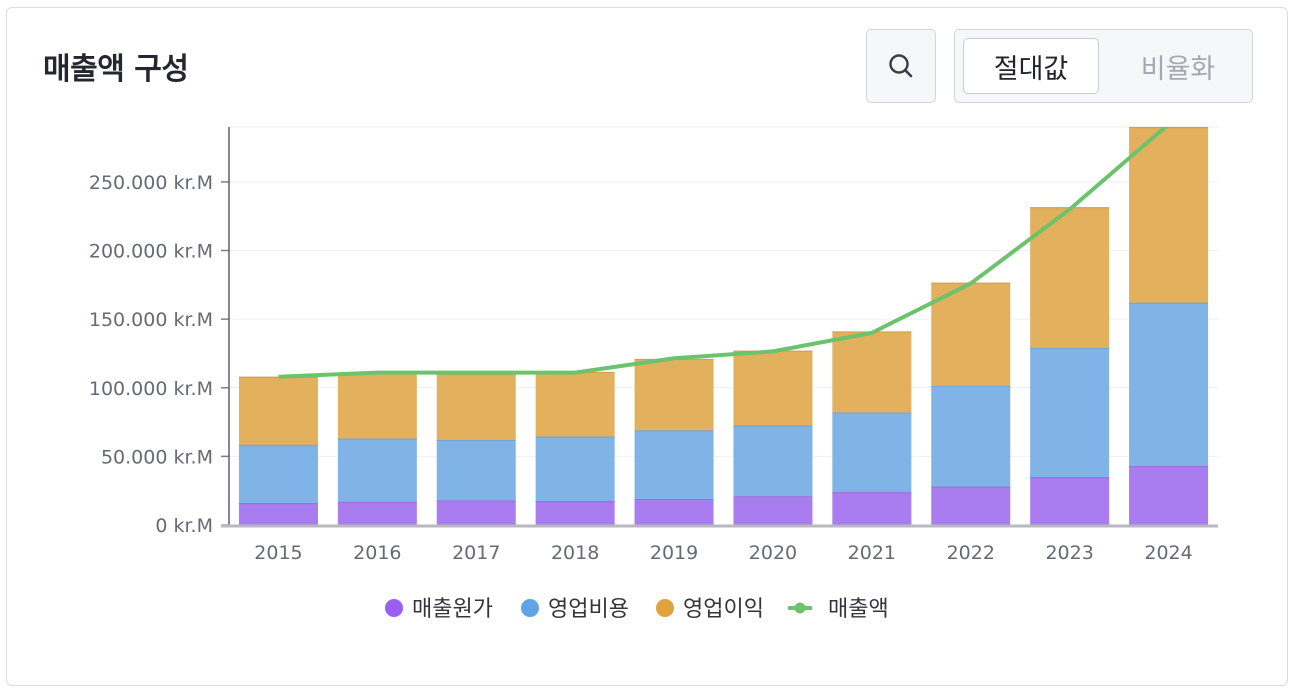  What do you see at coordinates (674, 553) in the screenshot?
I see `x-tick-label: 2019` at bounding box center [674, 553].